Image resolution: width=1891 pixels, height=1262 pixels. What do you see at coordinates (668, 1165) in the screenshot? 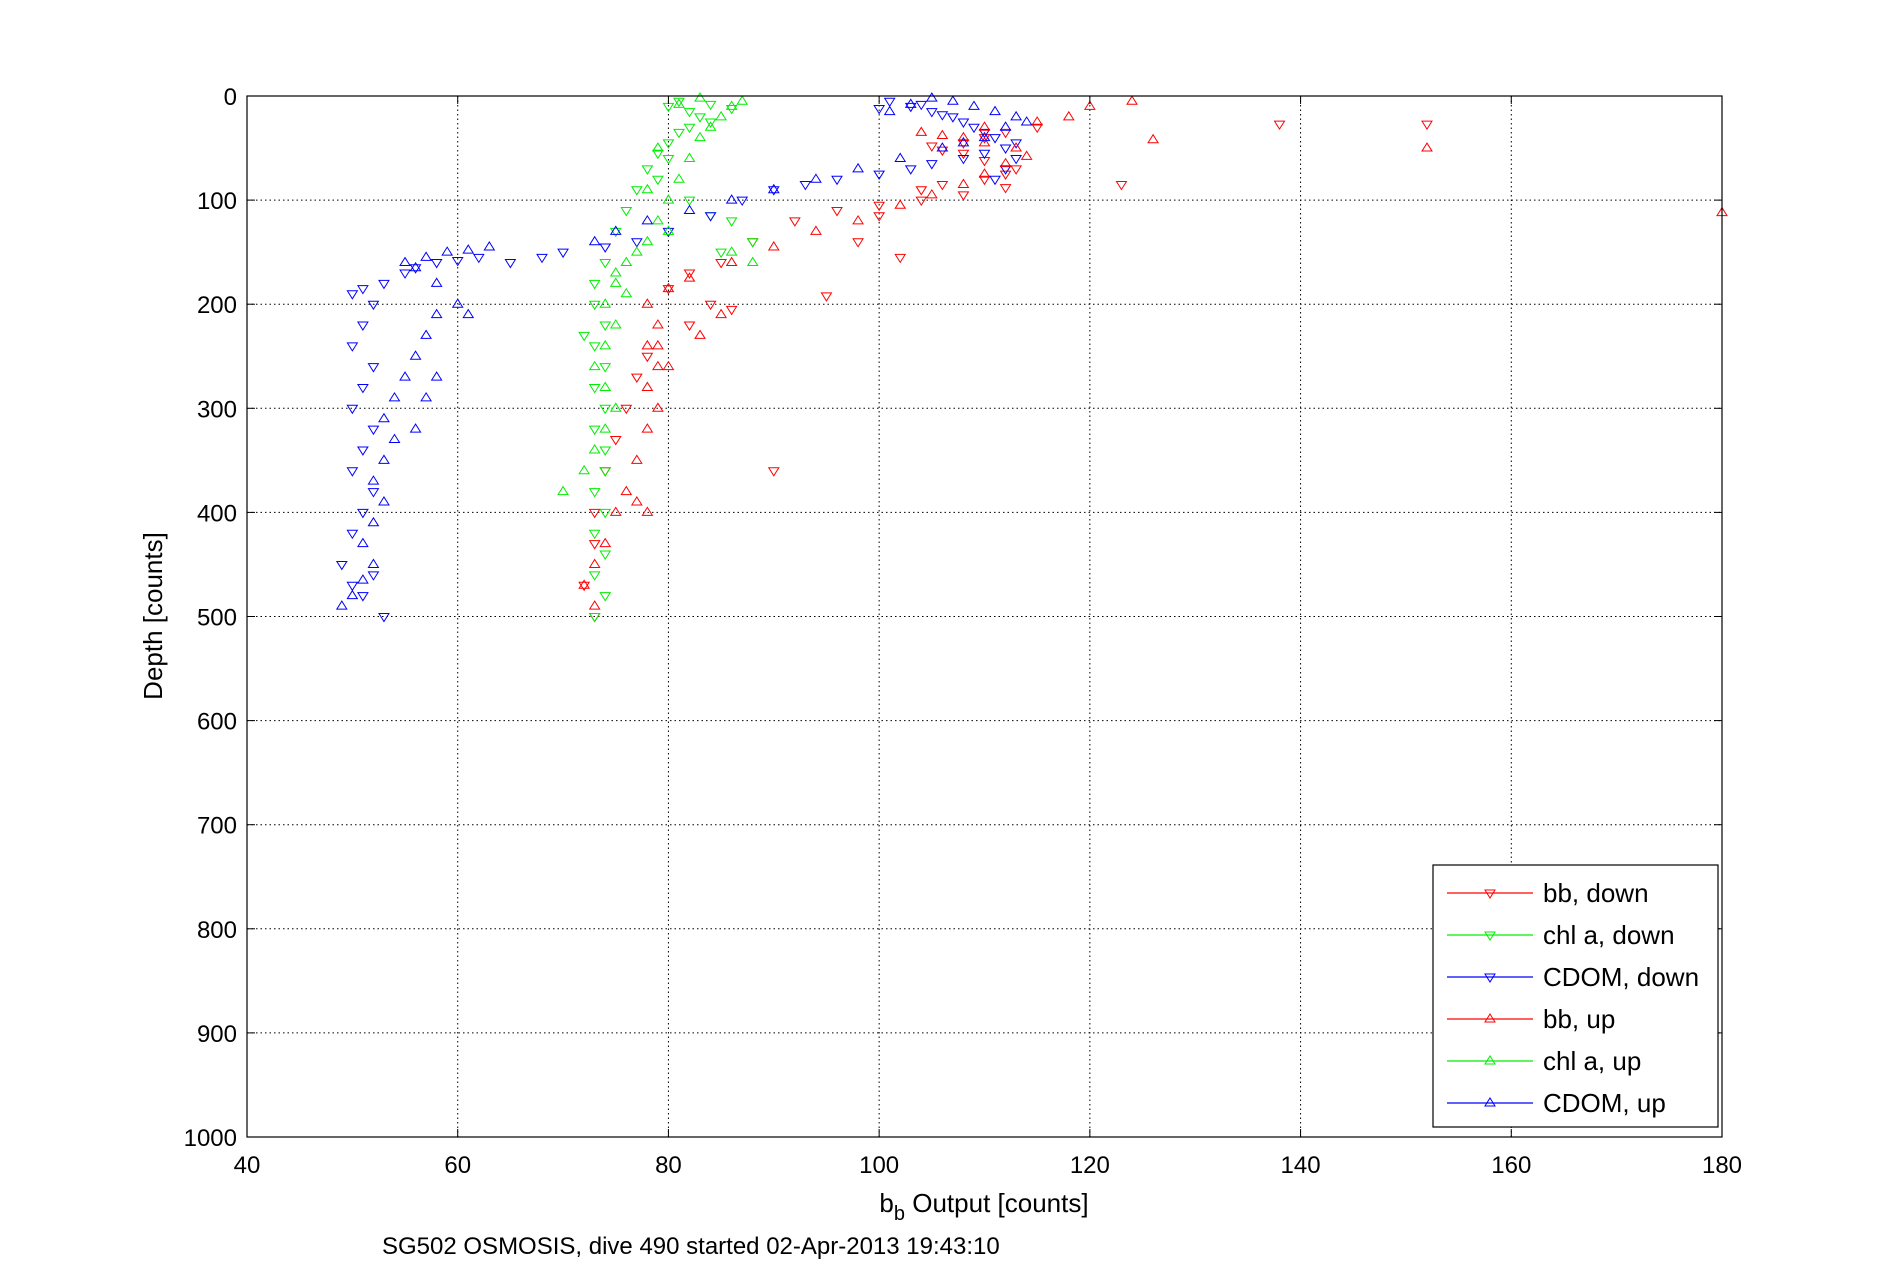
I see `x-tick-label: 80` at bounding box center [668, 1165].